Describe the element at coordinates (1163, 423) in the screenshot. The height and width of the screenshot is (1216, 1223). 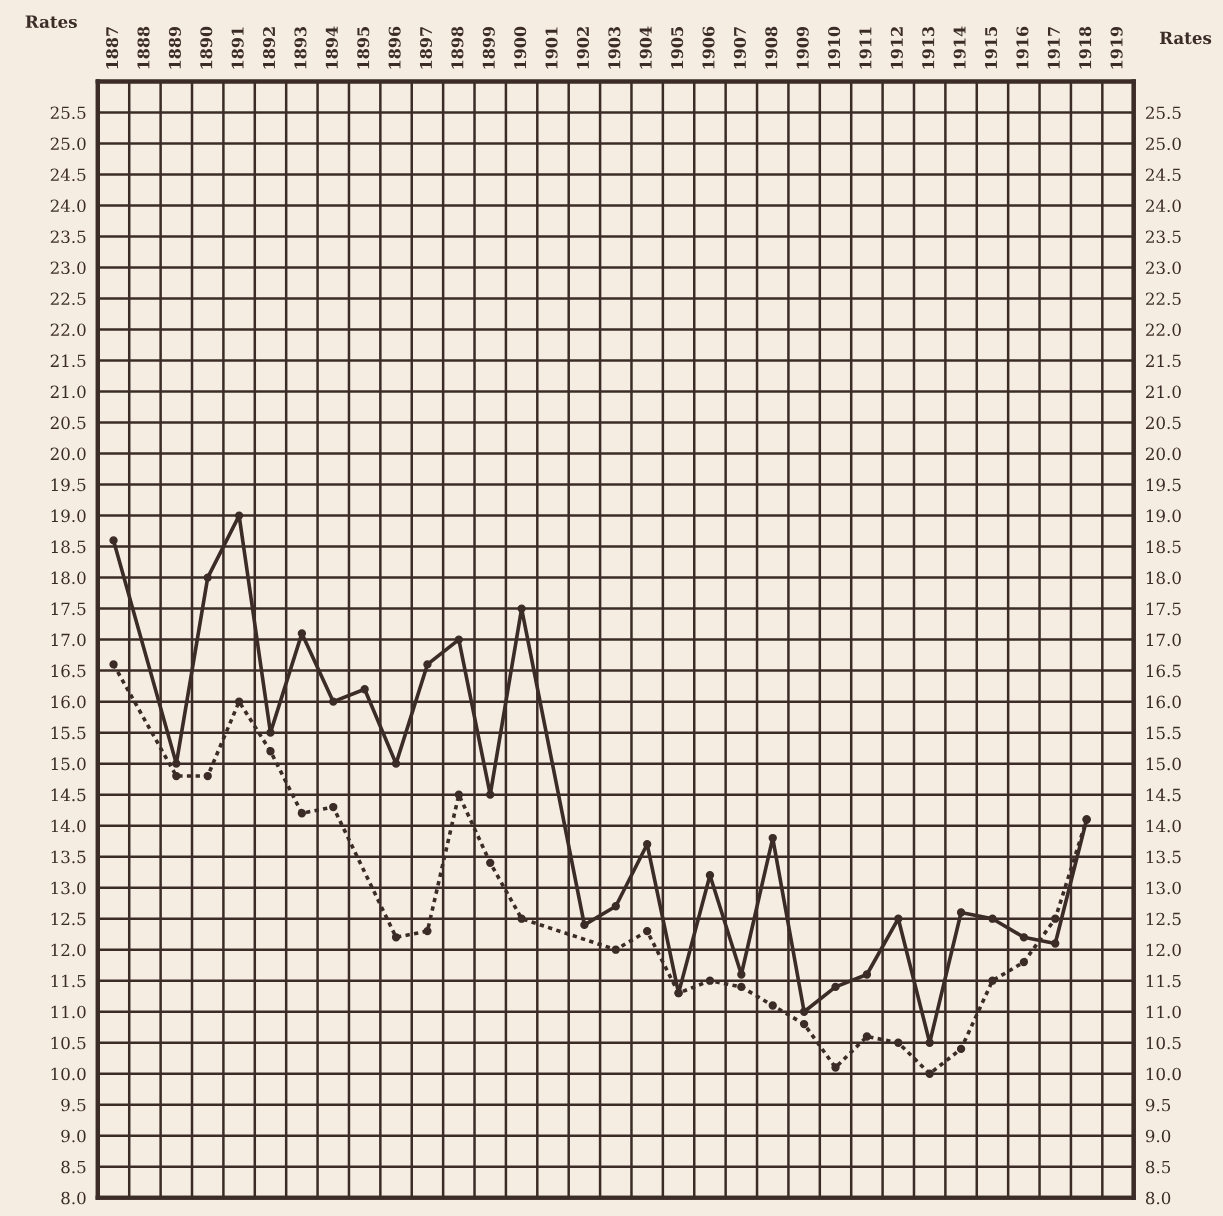
I see `y2-tick-label: 20.5` at that location.